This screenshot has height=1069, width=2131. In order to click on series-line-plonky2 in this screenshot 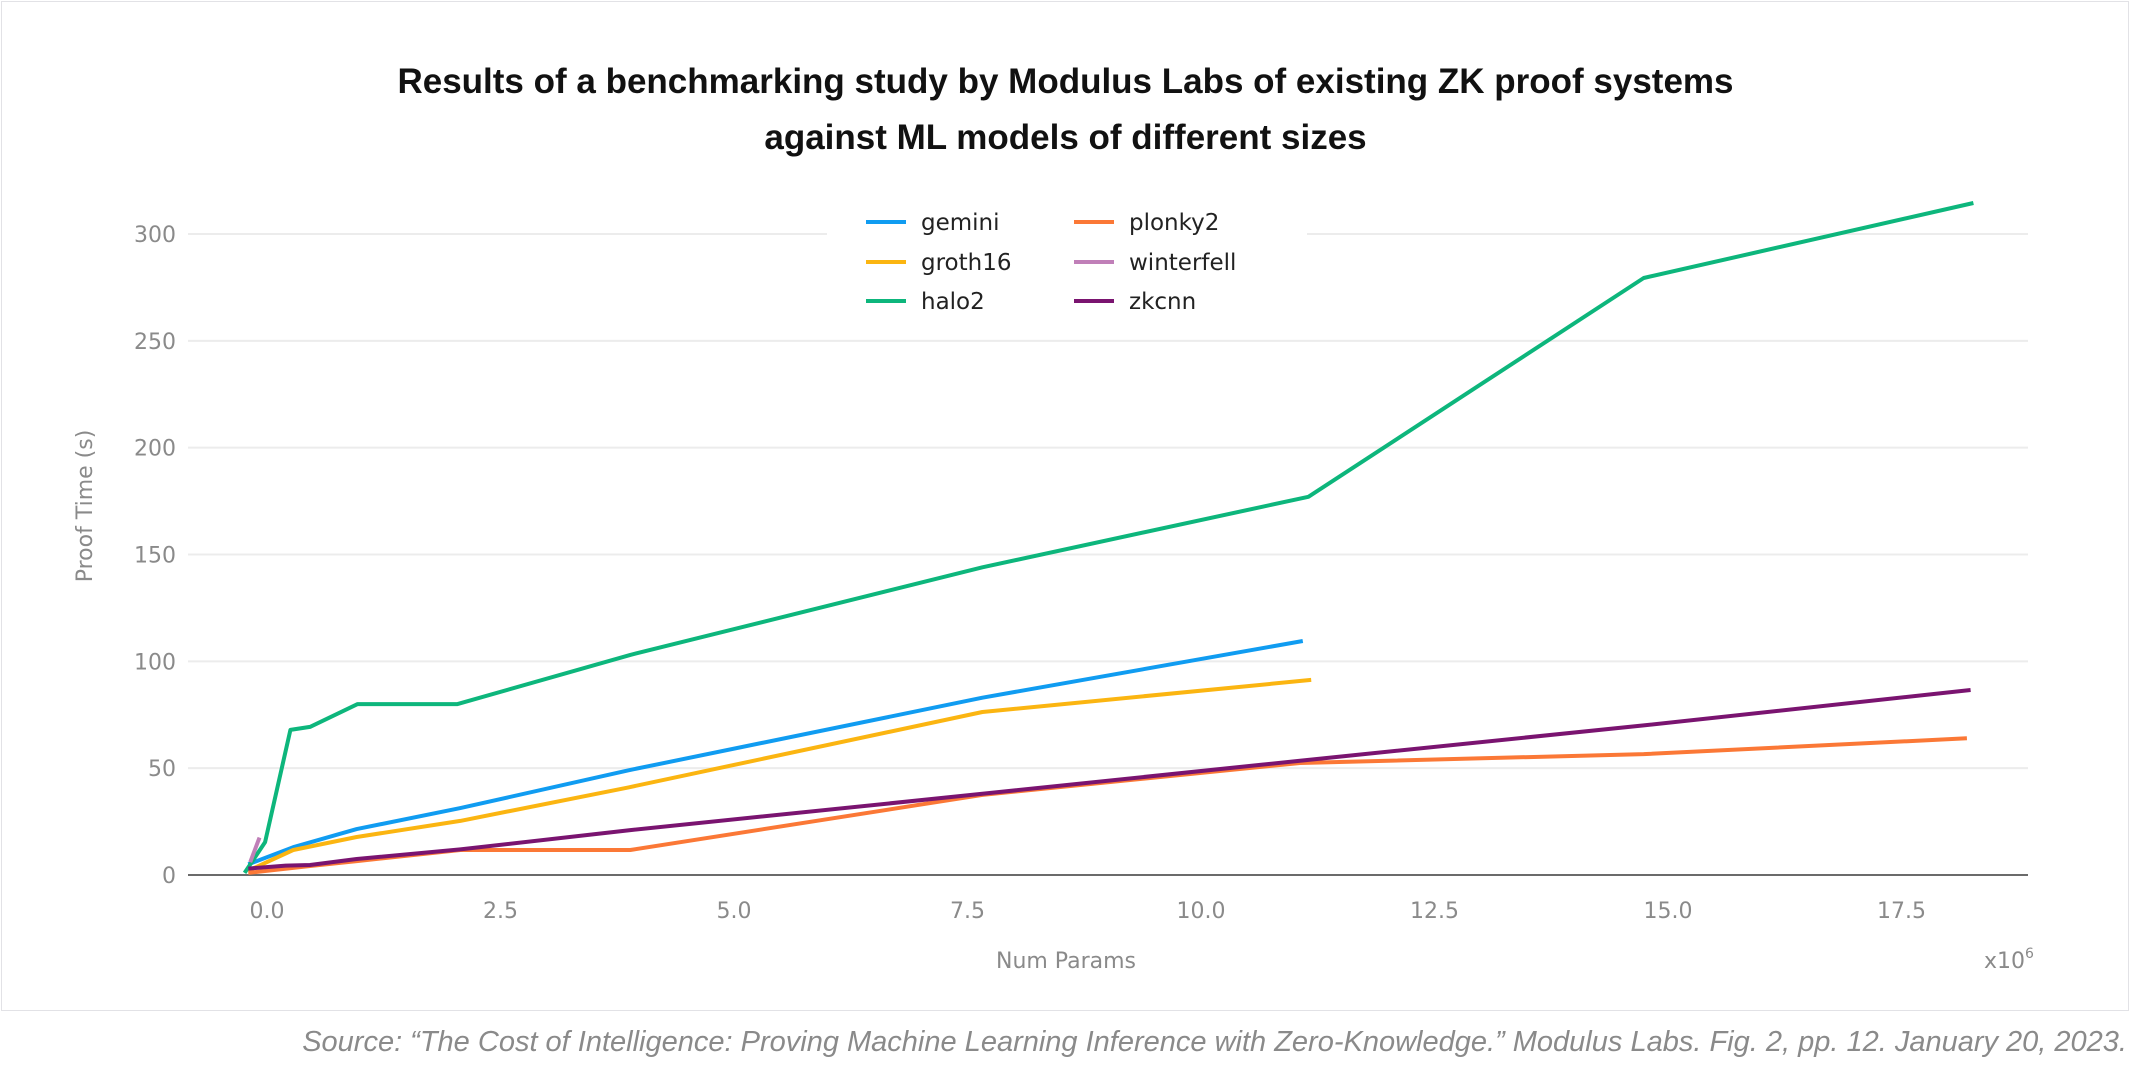, I will do `click(1107, 805)`.